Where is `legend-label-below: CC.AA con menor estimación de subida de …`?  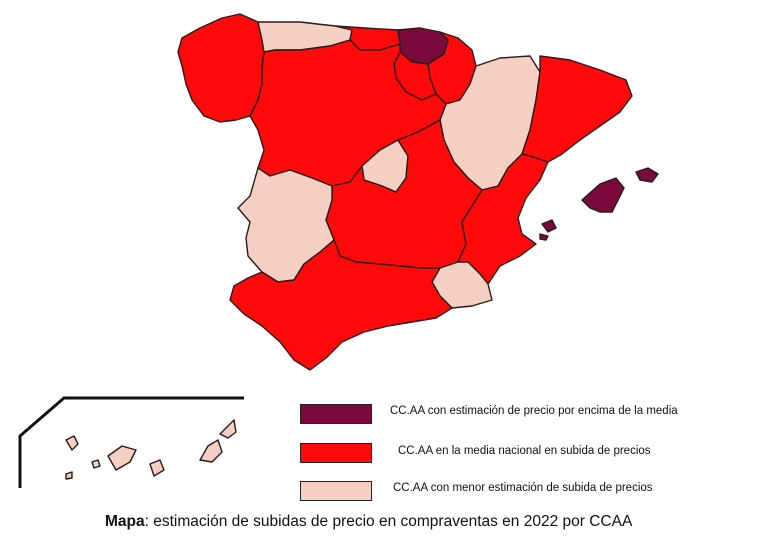 legend-label-below: CC.AA con menor estimación de subida de … is located at coordinates (523, 488).